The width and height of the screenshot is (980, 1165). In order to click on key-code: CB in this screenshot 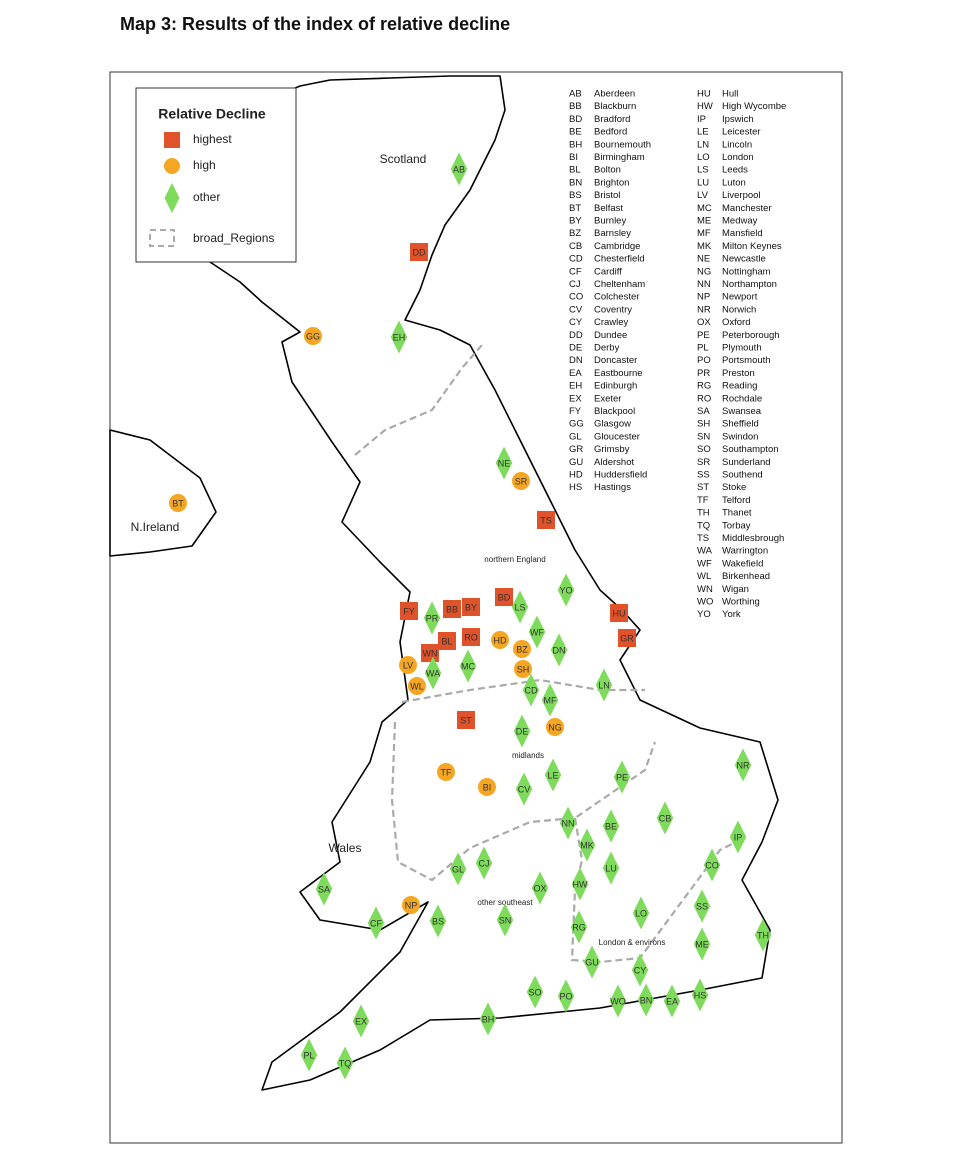, I will do `click(575, 246)`.